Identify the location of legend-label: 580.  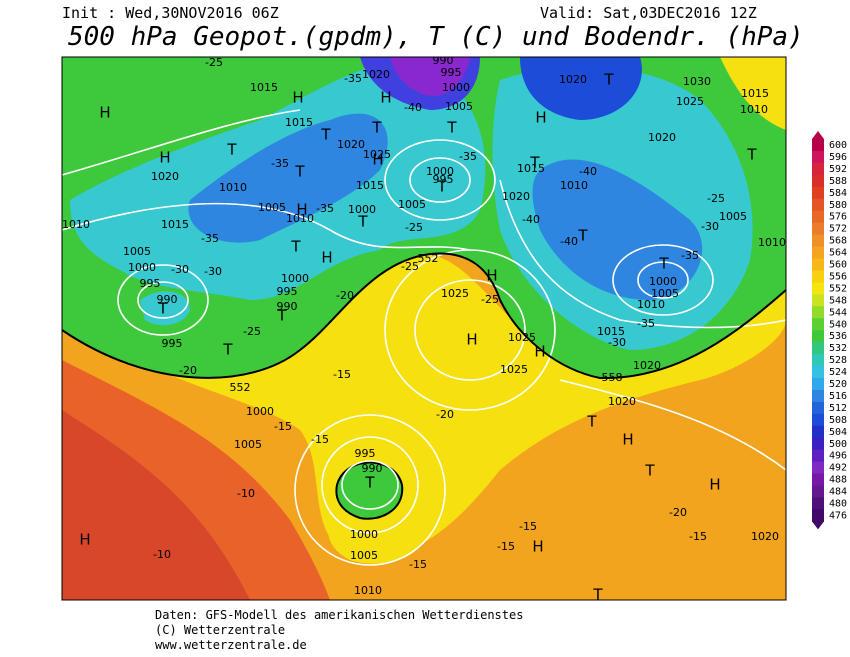
(838, 205).